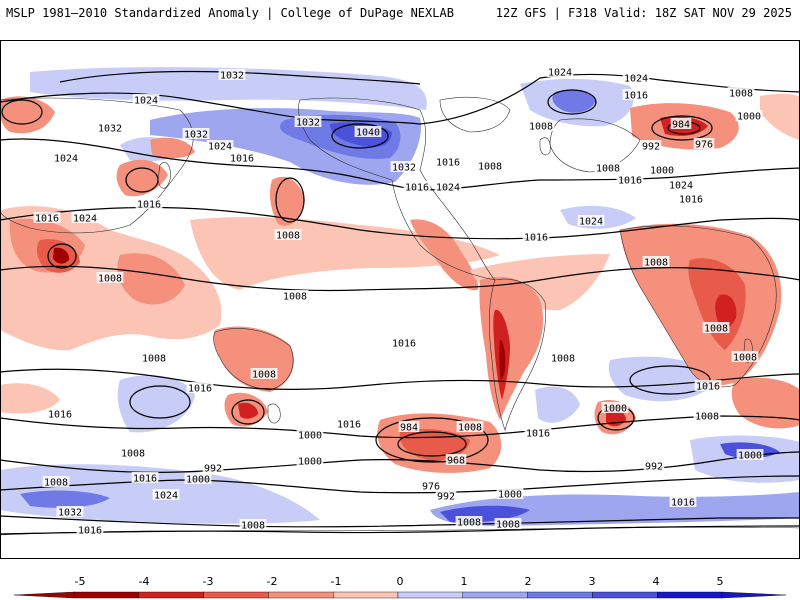 The height and width of the screenshot is (600, 800). I want to click on colorbar-tick-label: 0, so click(400, 581).